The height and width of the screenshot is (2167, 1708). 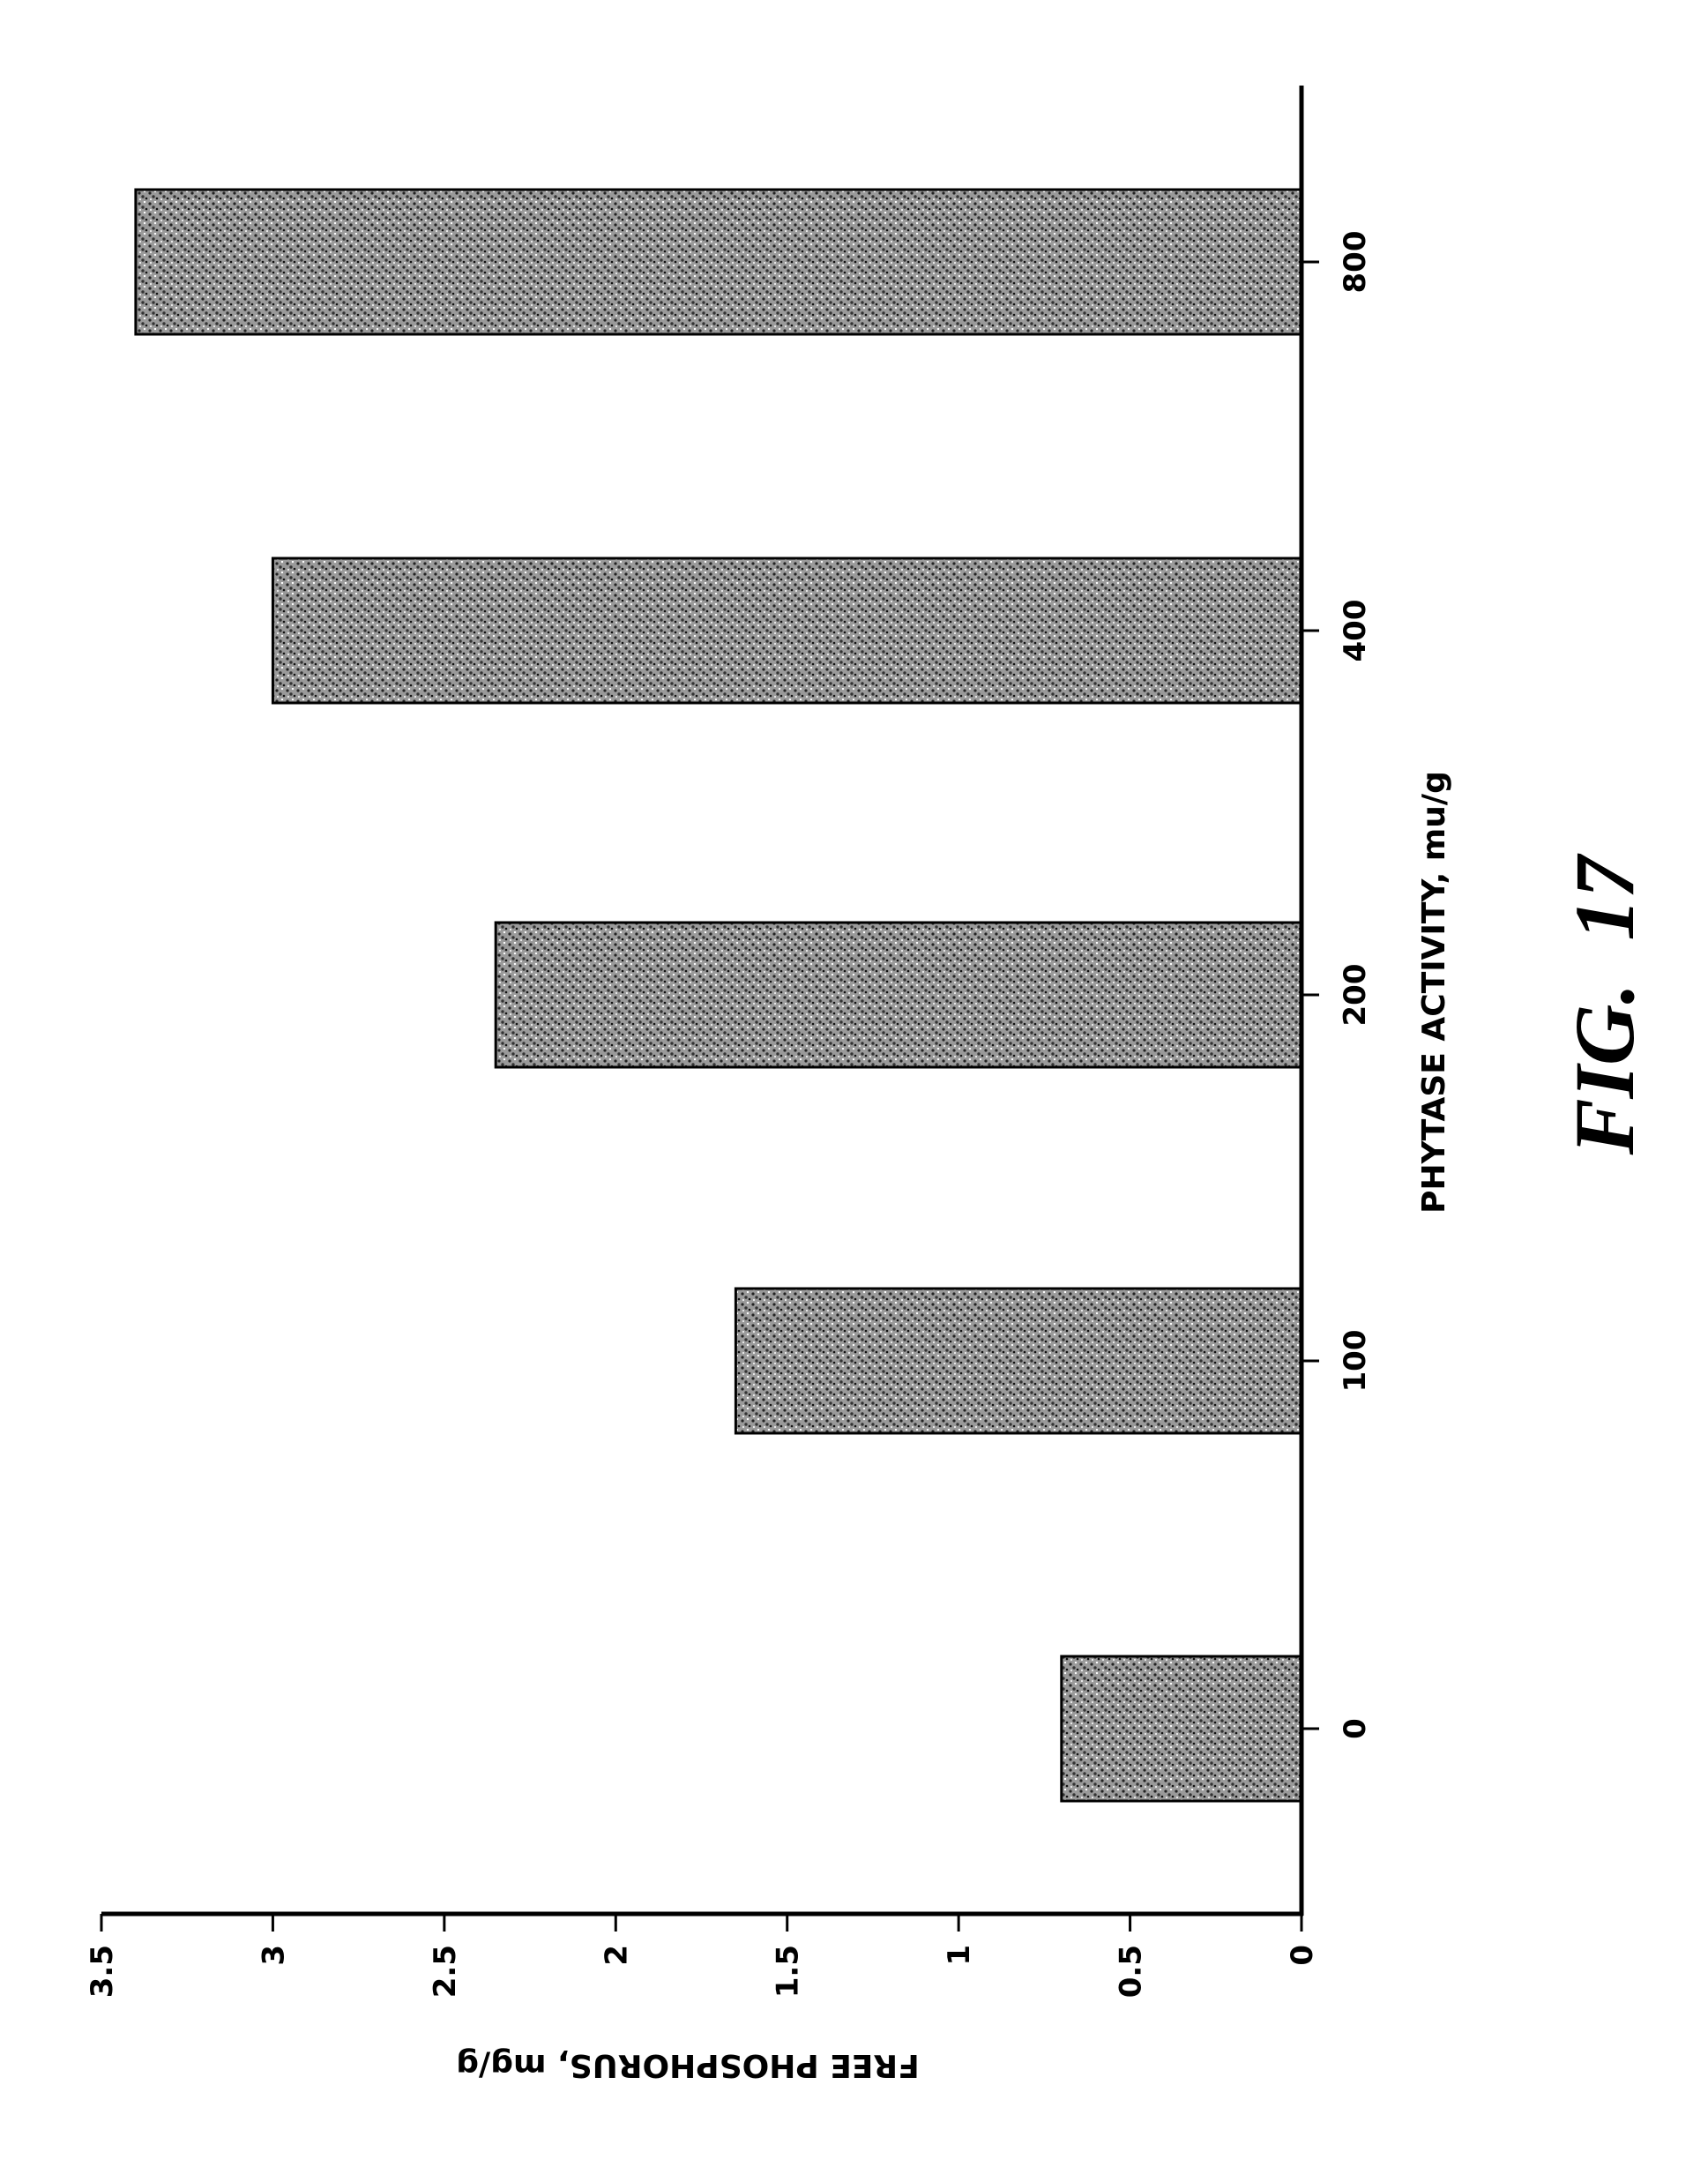 I want to click on y-tick-label: 0, so click(x=1302, y=1956).